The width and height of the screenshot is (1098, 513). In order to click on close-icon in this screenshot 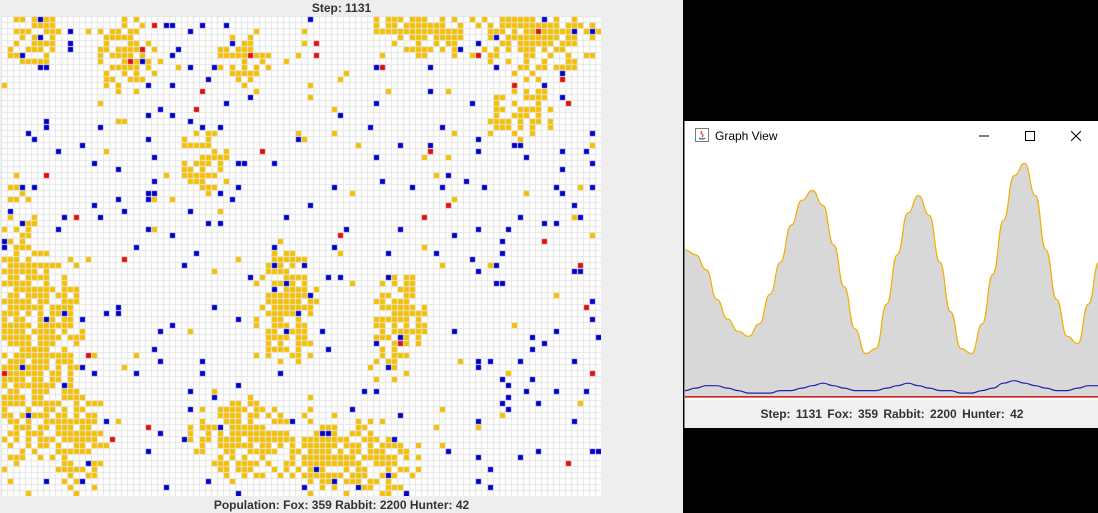, I will do `click(1076, 136)`.